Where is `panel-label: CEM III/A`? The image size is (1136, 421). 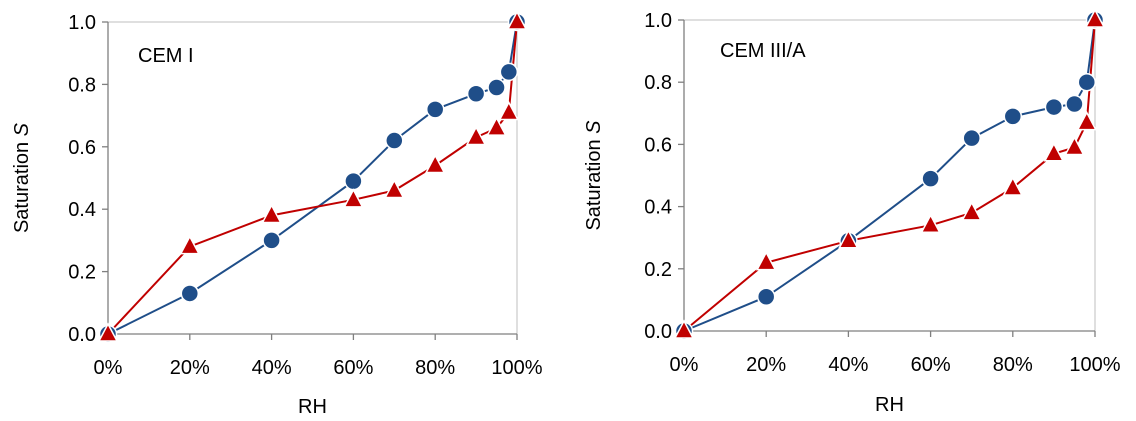 panel-label: CEM III/A is located at coordinates (763, 51).